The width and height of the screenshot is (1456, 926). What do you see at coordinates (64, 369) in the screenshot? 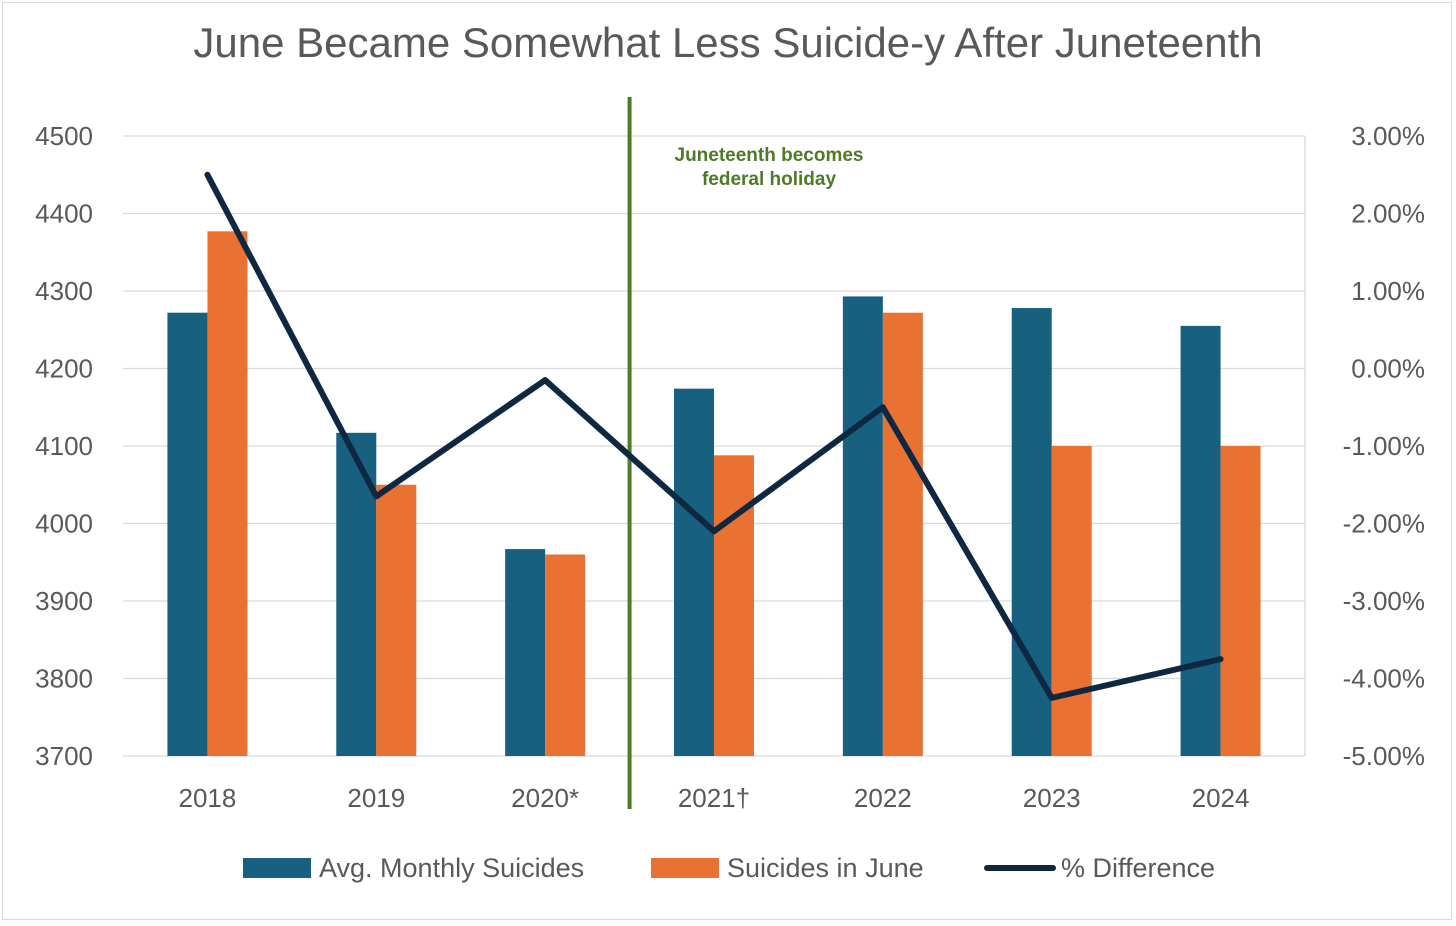
I see `left-tick-label: 4200` at bounding box center [64, 369].